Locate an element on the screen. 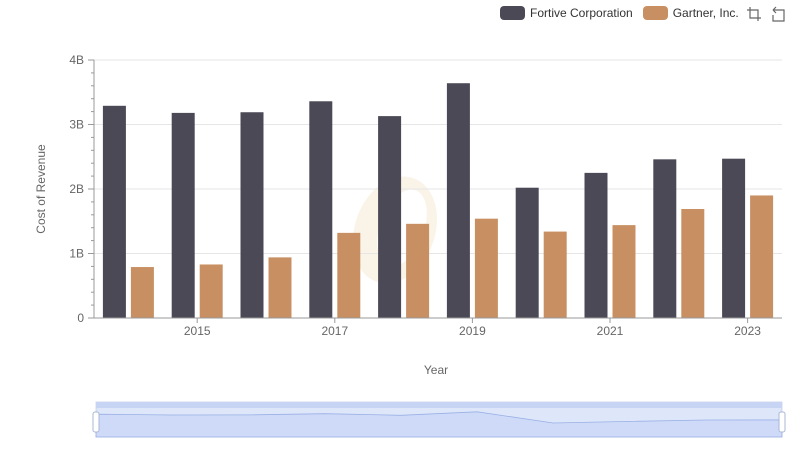 This screenshot has height=461, width=800. zoom-move-bar is located at coordinates (439, 405).